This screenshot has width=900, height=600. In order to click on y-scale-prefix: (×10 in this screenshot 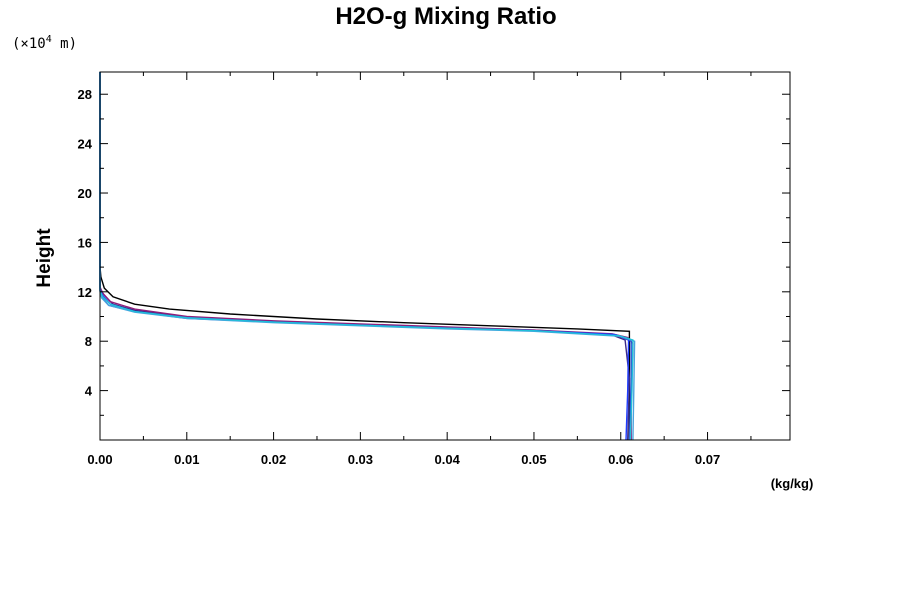, I will do `click(29, 44)`.